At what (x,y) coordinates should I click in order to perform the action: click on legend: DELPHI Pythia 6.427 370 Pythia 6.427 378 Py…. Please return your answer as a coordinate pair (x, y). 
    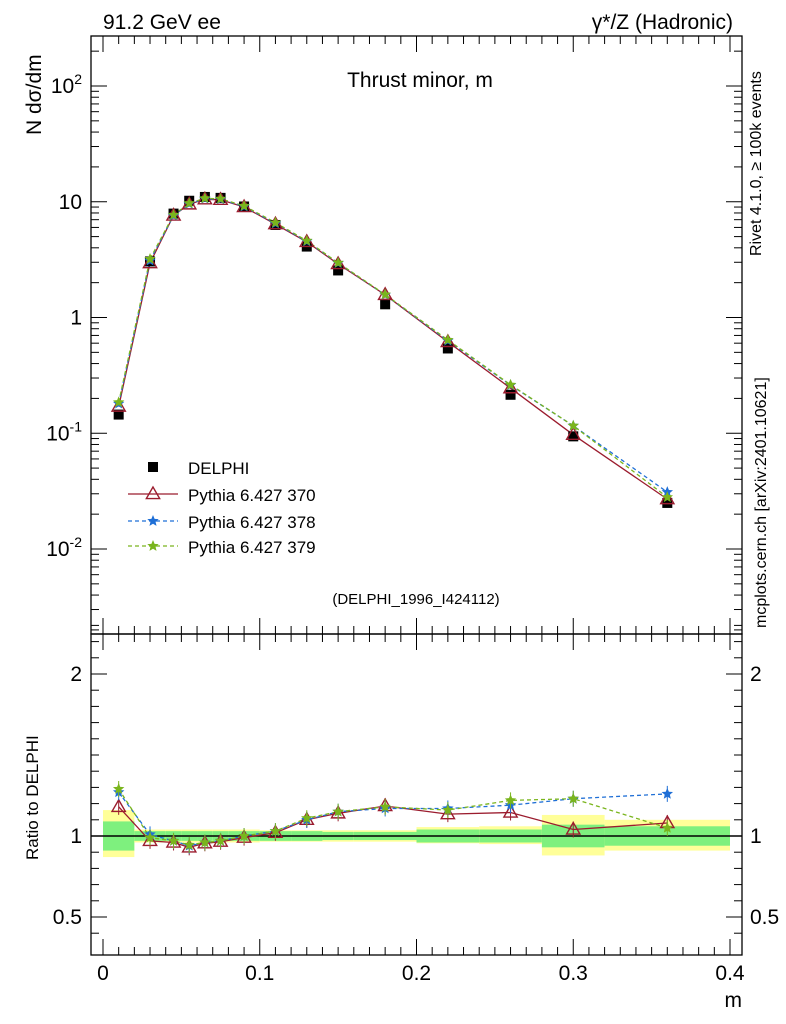
    Looking at the image, I should click on (222, 508).